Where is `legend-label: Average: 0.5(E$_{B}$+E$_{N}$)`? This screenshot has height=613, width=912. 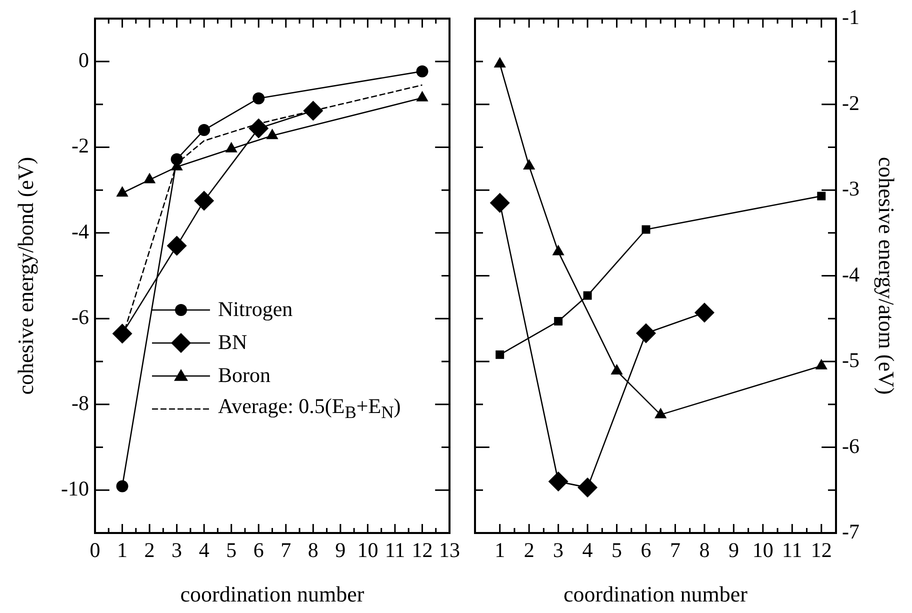 legend-label: Average: 0.5(E$_{B}$+E$_{N}$) is located at coordinates (309, 409).